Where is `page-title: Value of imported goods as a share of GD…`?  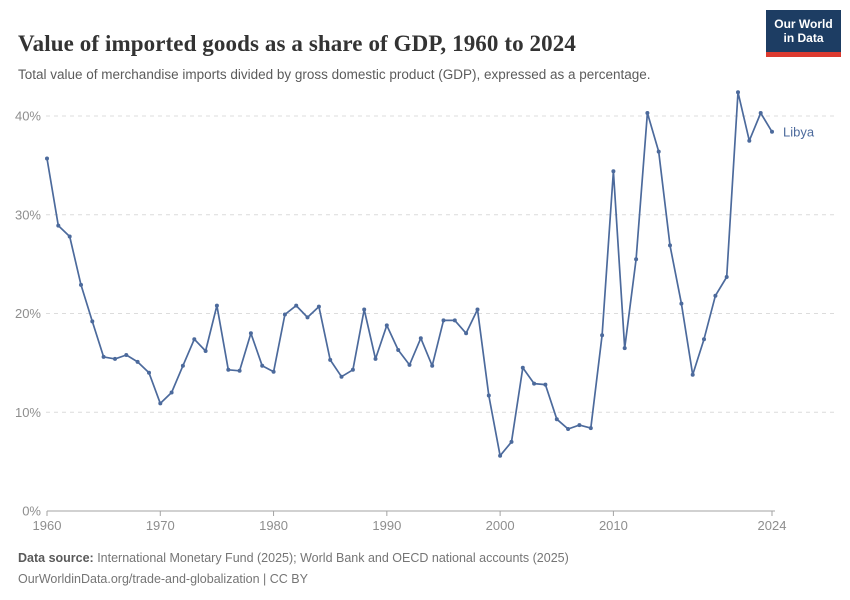 page-title: Value of imported goods as a share of GD… is located at coordinates (297, 44).